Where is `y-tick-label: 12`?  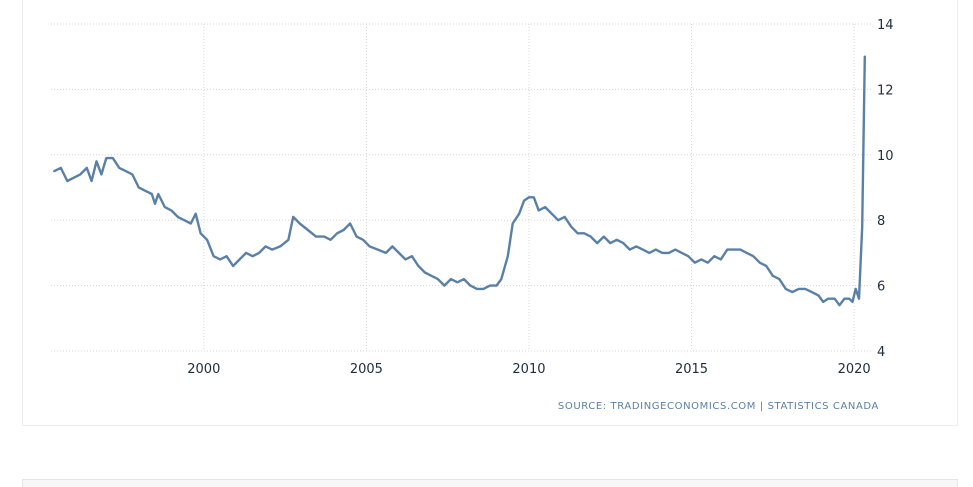
y-tick-label: 12 is located at coordinates (885, 90).